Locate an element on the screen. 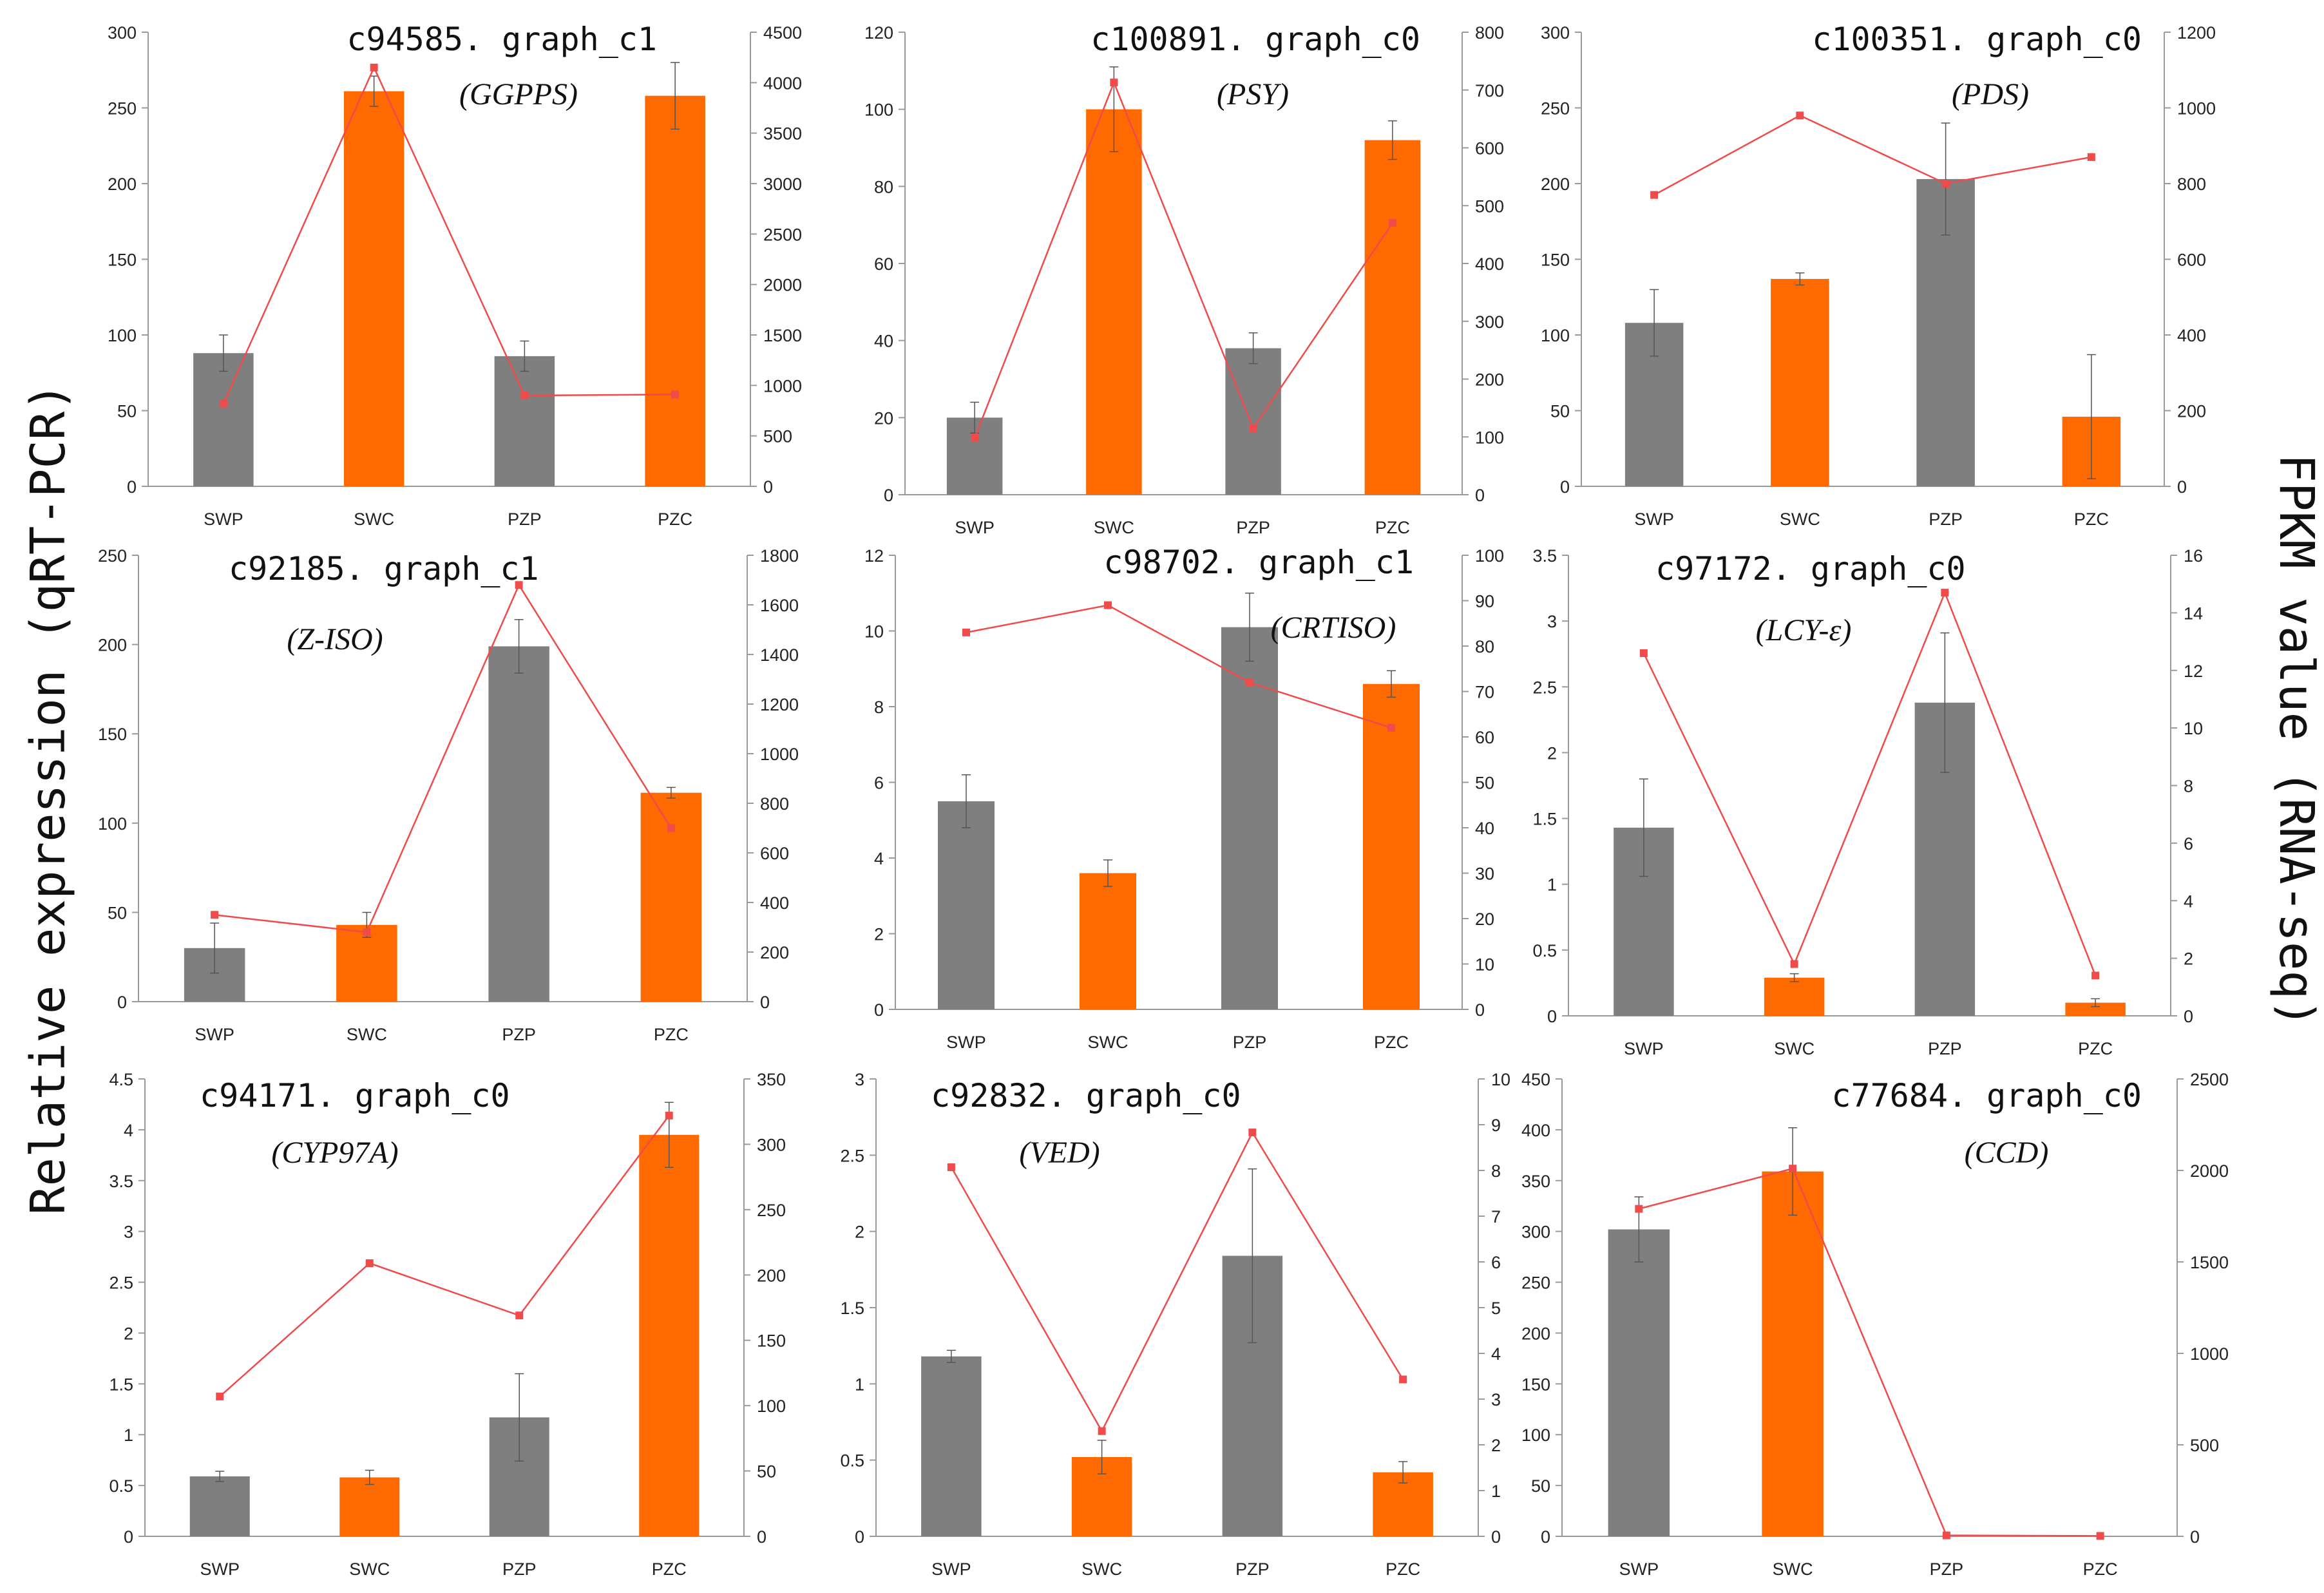 This screenshot has width=2324, height=1593. bar-pzp is located at coordinates (524, 421).